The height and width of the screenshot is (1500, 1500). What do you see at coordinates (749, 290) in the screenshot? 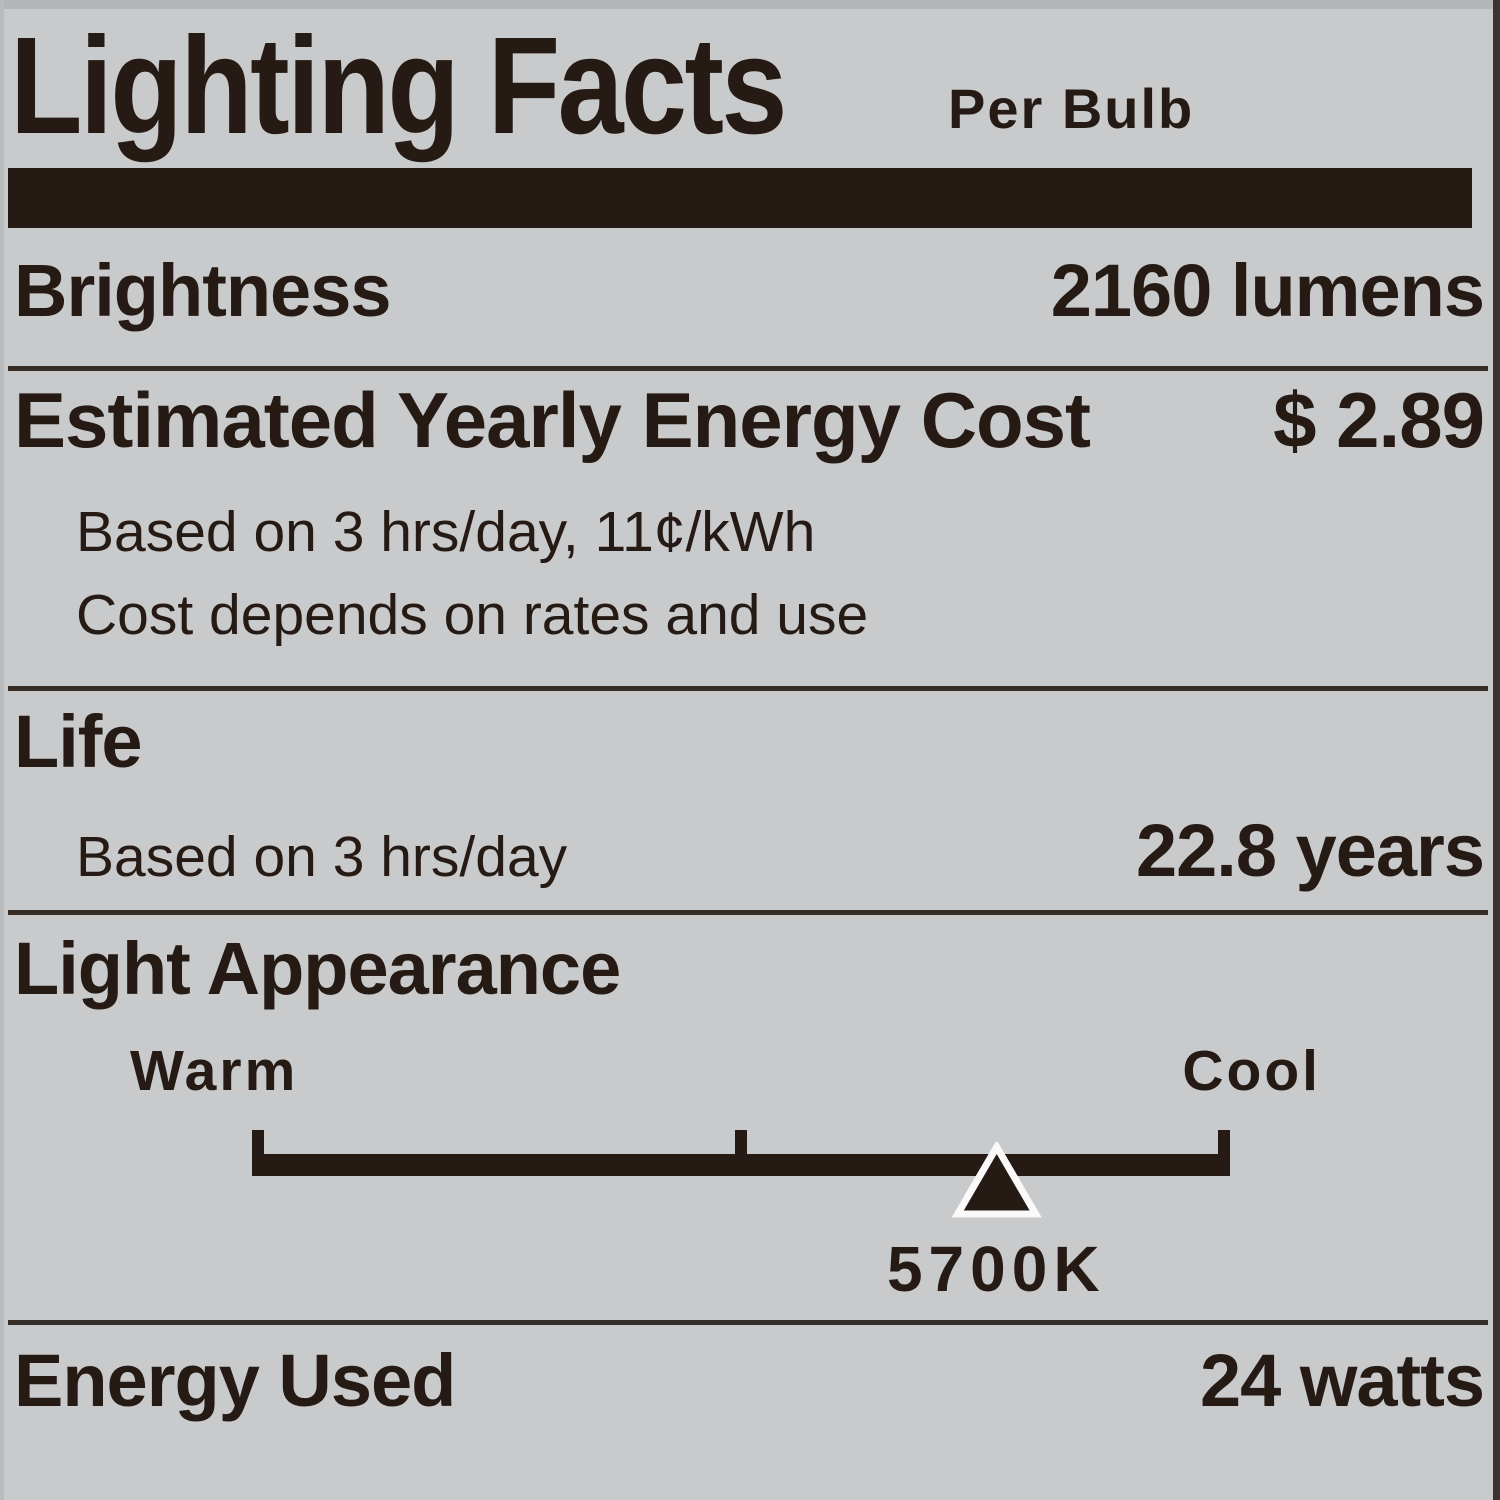
I see `brightness-row: Brightness 2160 lumens` at bounding box center [749, 290].